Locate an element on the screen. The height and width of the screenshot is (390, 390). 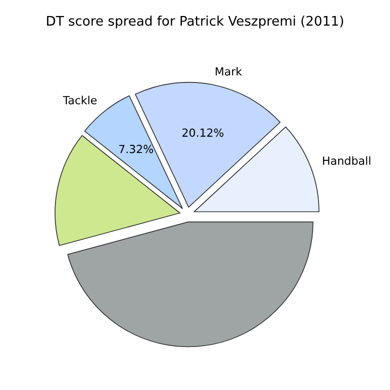
slice-label: Tackle is located at coordinates (79, 100).